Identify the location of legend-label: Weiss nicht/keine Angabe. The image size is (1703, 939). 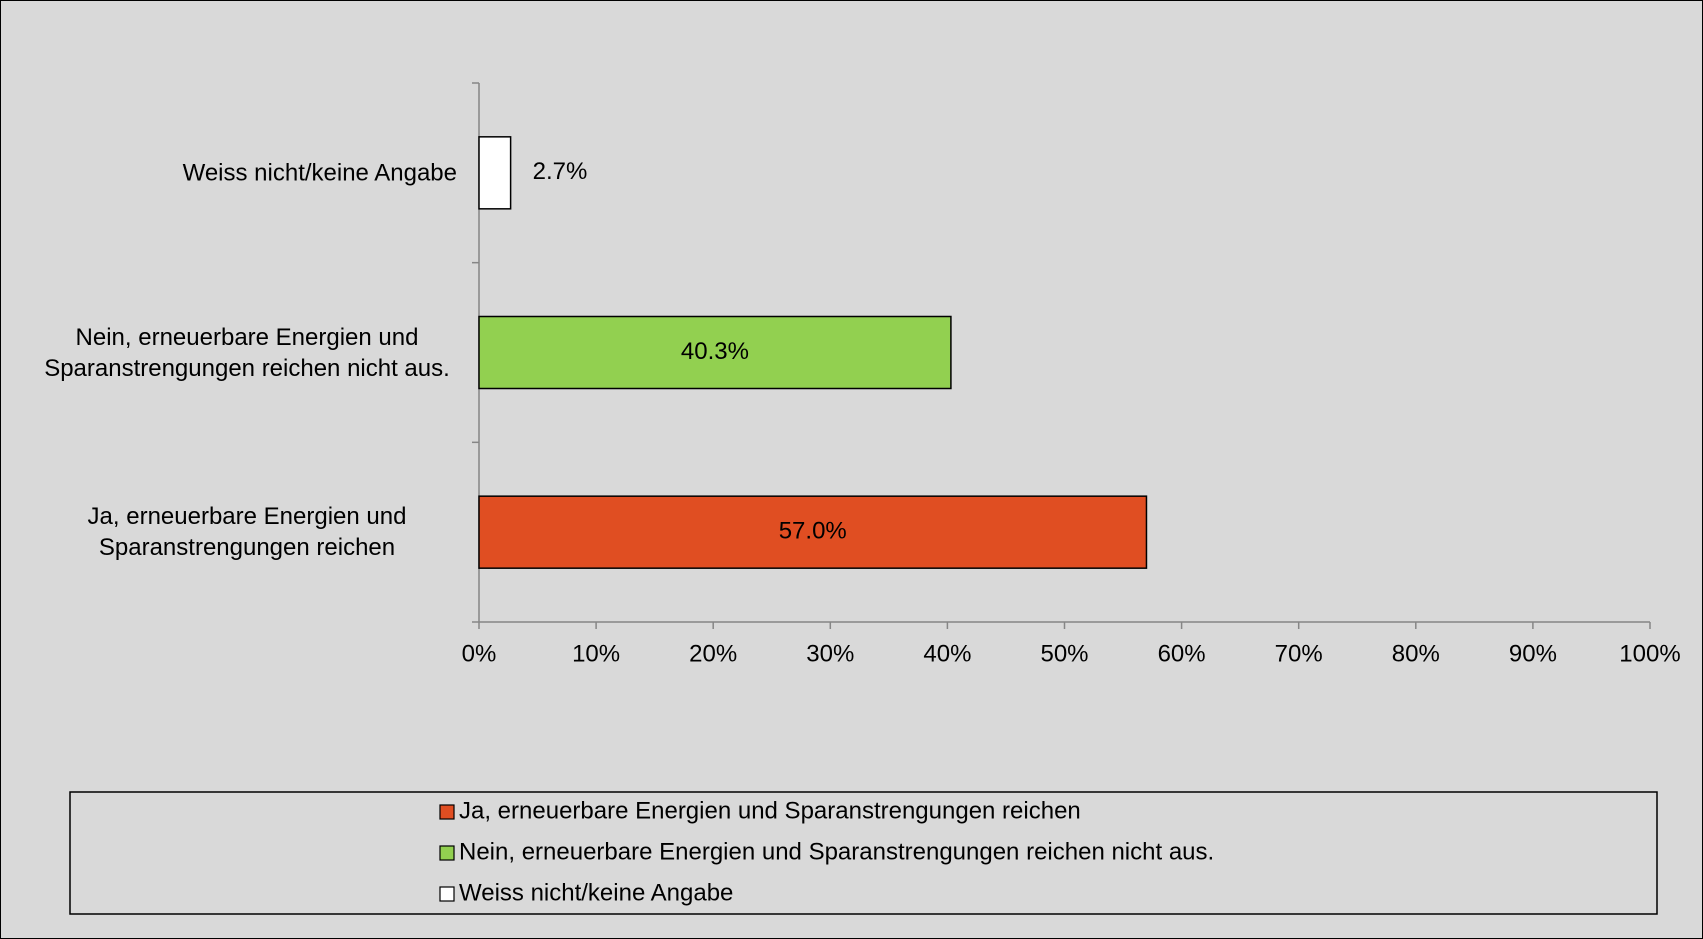
(596, 892).